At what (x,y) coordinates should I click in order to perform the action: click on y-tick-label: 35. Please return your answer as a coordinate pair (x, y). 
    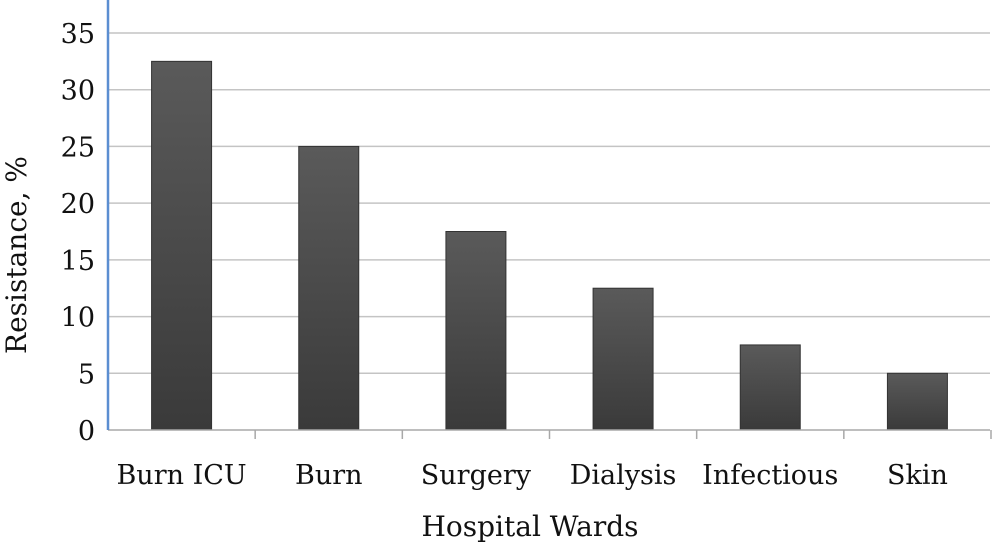
    Looking at the image, I should click on (78, 34).